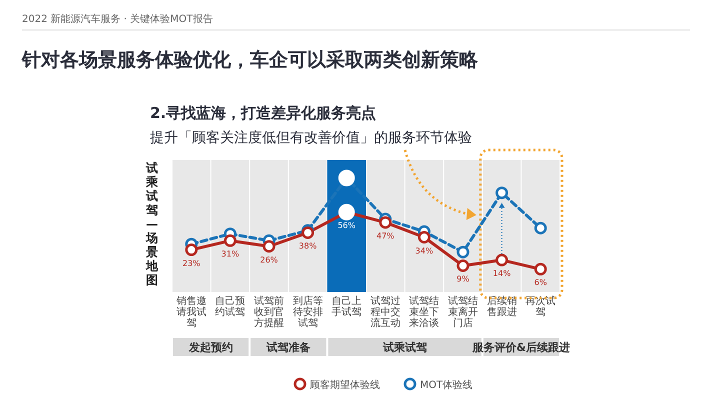 Image resolution: width=710 pixels, height=399 pixels. I want to click on chart-subtitle: 2.寻找蓝海，打造差异化服务亮点, so click(263, 113).